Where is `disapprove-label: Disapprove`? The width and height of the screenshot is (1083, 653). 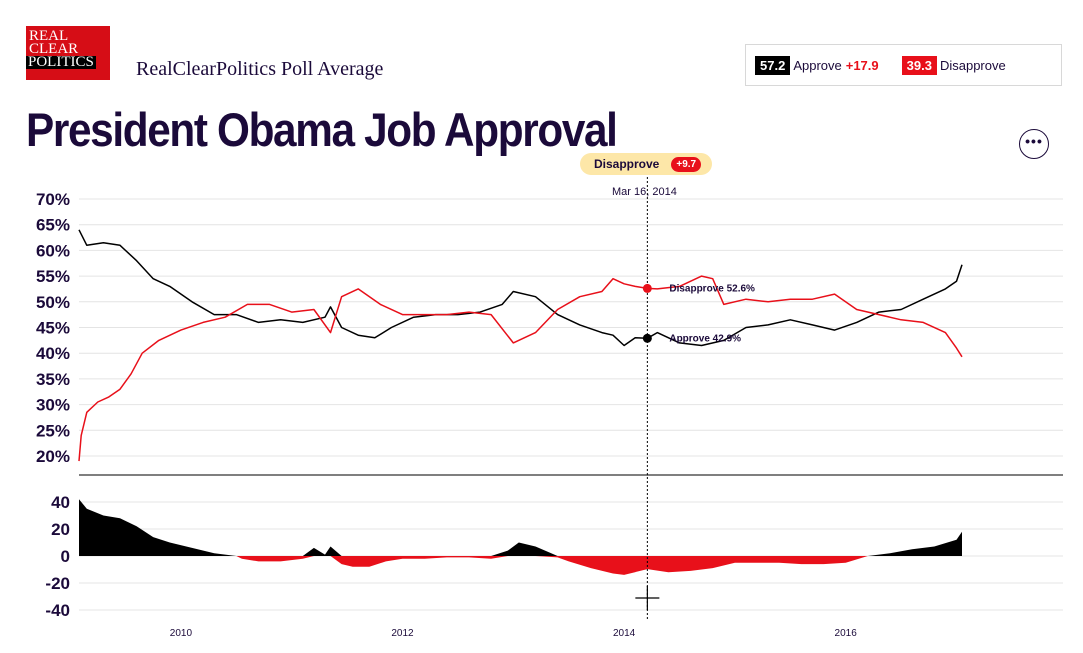
disapprove-label: Disapprove is located at coordinates (972, 65).